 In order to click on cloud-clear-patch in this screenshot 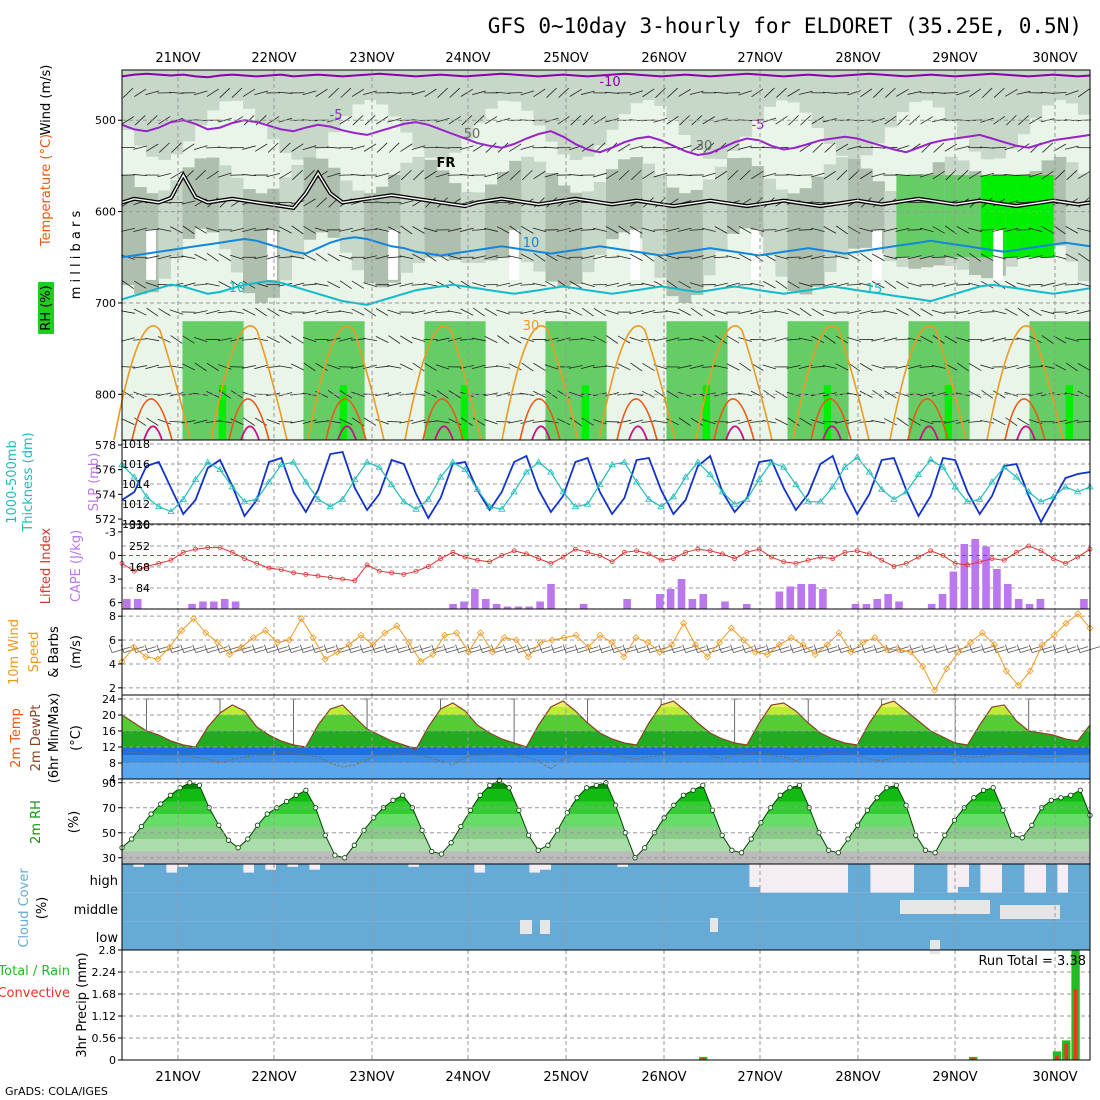, I will do `click(714, 925)`.